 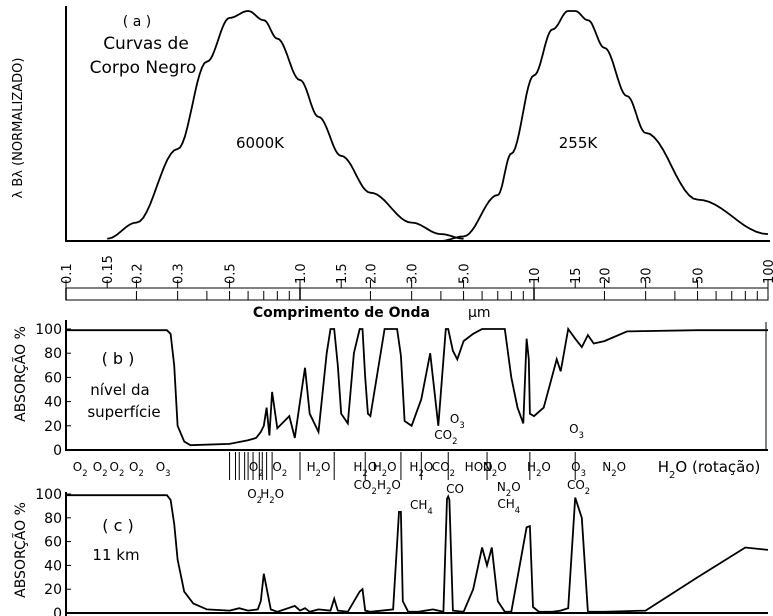 What do you see at coordinates (20, 550) in the screenshot?
I see `panel-c-ylabel: ABSORÇÃO %` at bounding box center [20, 550].